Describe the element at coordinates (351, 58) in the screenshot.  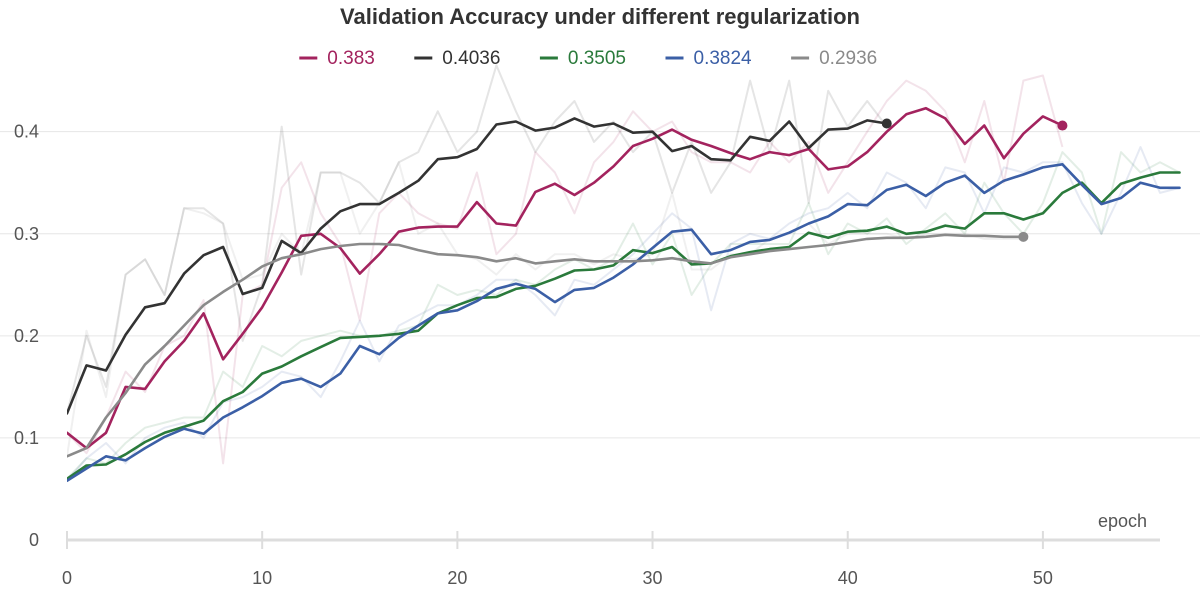
I see `legend-label: 0.383` at that location.